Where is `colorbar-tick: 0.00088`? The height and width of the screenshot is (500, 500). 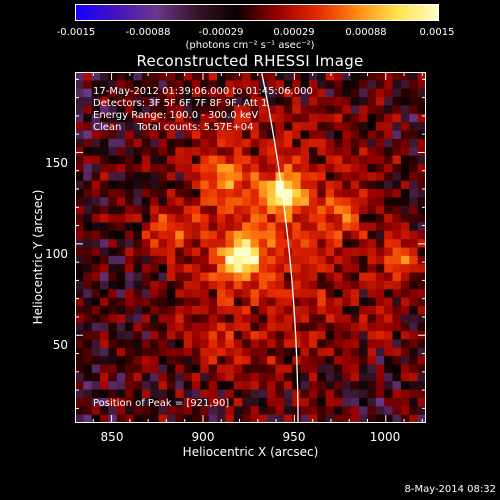 colorbar-tick: 0.00088 is located at coordinates (366, 32).